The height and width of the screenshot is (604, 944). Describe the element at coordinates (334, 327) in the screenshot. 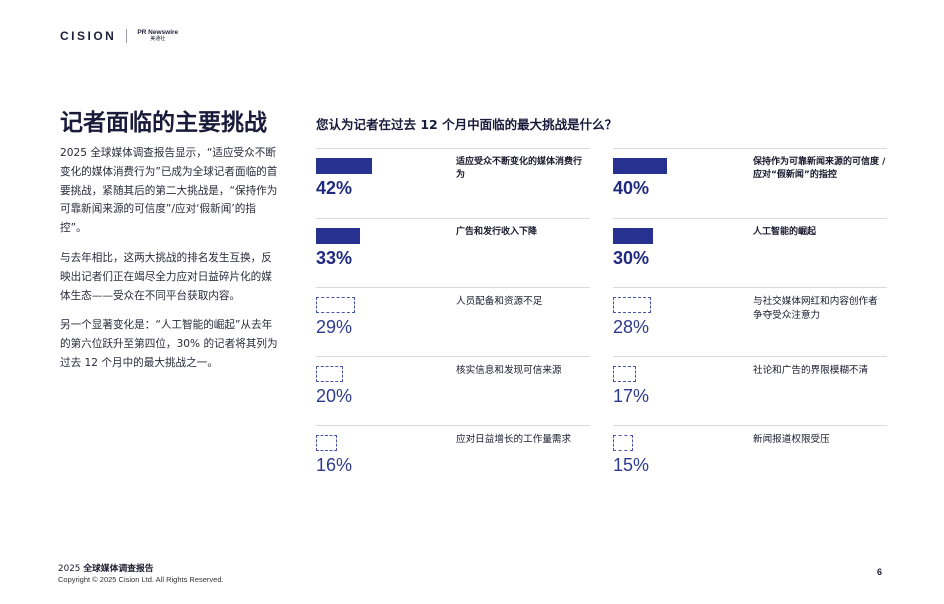

I see `challenge-percent: 29%` at that location.